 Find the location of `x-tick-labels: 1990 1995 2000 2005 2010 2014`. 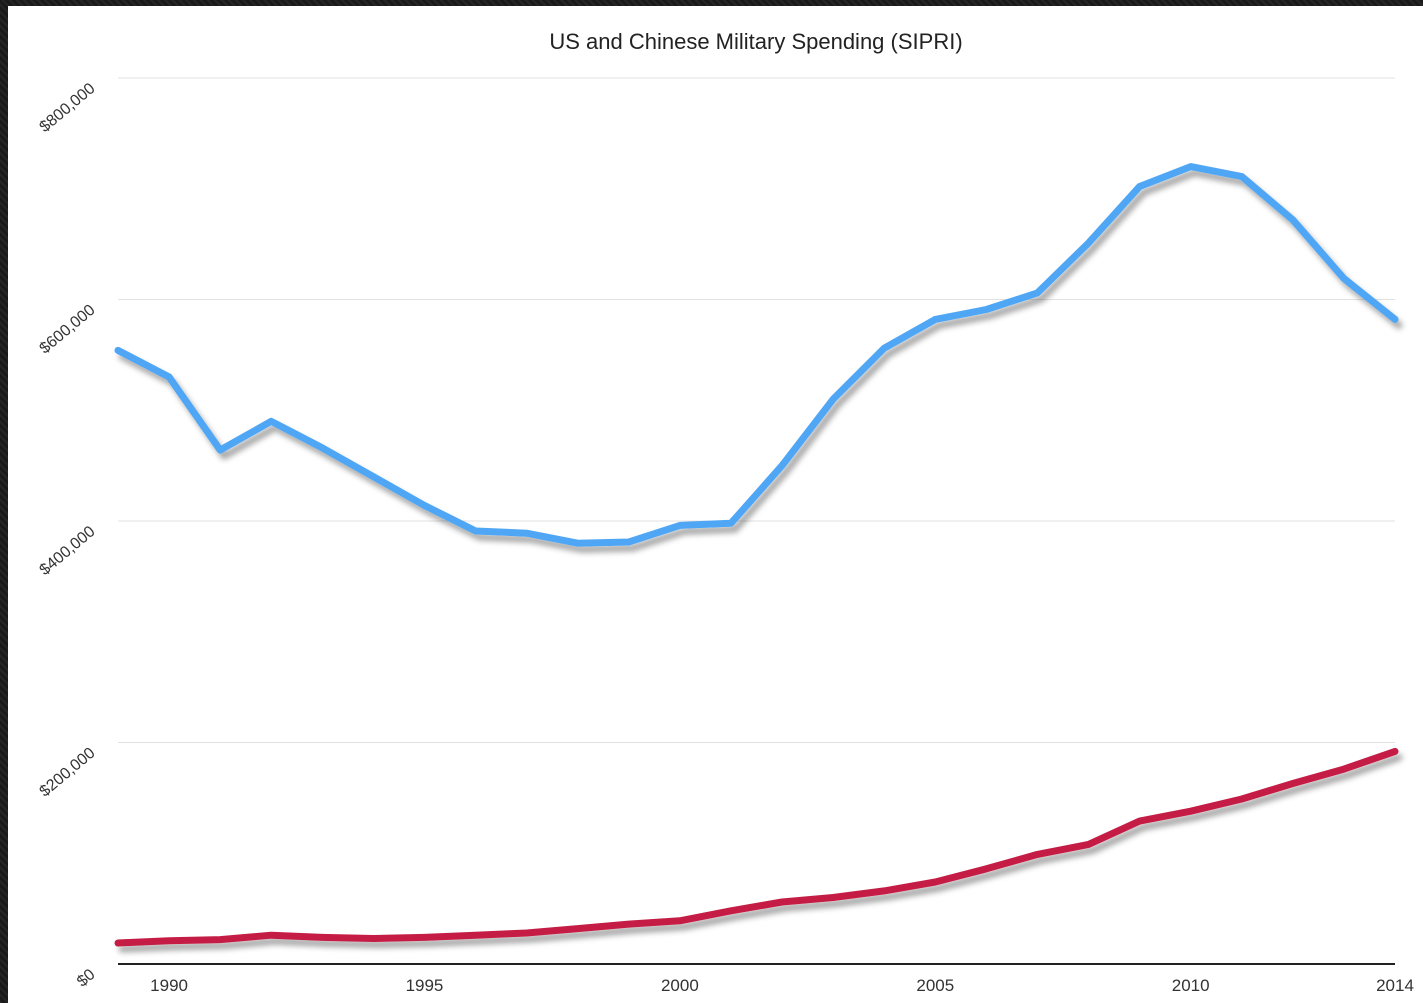

x-tick-labels: 1990 1995 2000 2005 2010 2014 is located at coordinates (782, 985).